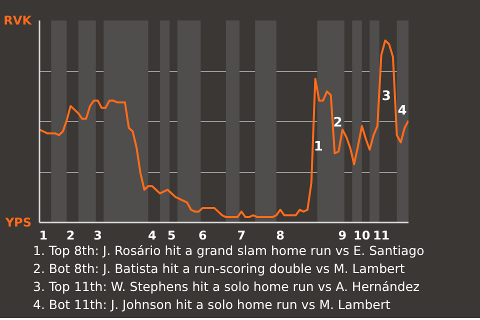 This screenshot has width=480, height=320. Describe the element at coordinates (228, 251) in the screenshot. I see `text: 1. Top 8th: J. Rosário hit a grand slam home run vs E. Santiago` at that location.